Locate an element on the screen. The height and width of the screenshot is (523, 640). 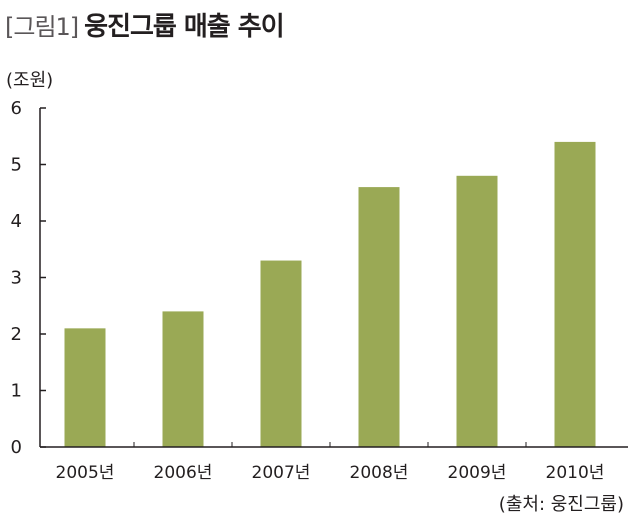
y-tick-label: 0 is located at coordinates (16, 447).